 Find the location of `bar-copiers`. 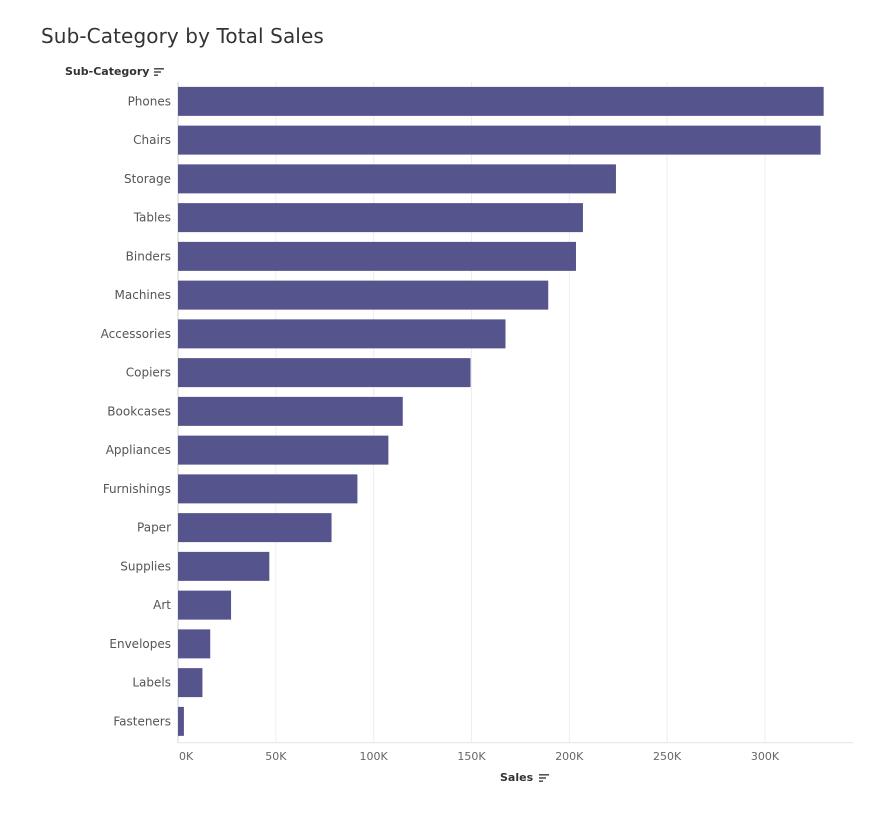

bar-copiers is located at coordinates (324, 373).